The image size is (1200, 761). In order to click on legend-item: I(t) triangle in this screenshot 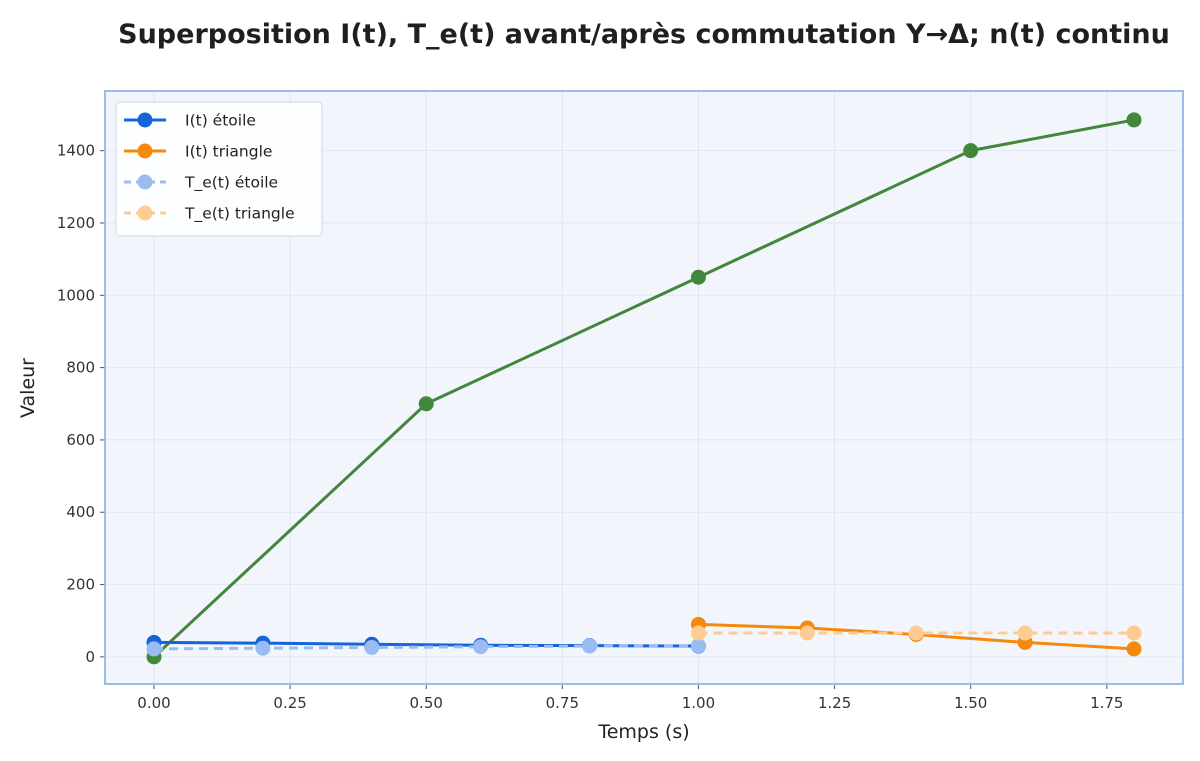, I will do `click(198, 152)`.